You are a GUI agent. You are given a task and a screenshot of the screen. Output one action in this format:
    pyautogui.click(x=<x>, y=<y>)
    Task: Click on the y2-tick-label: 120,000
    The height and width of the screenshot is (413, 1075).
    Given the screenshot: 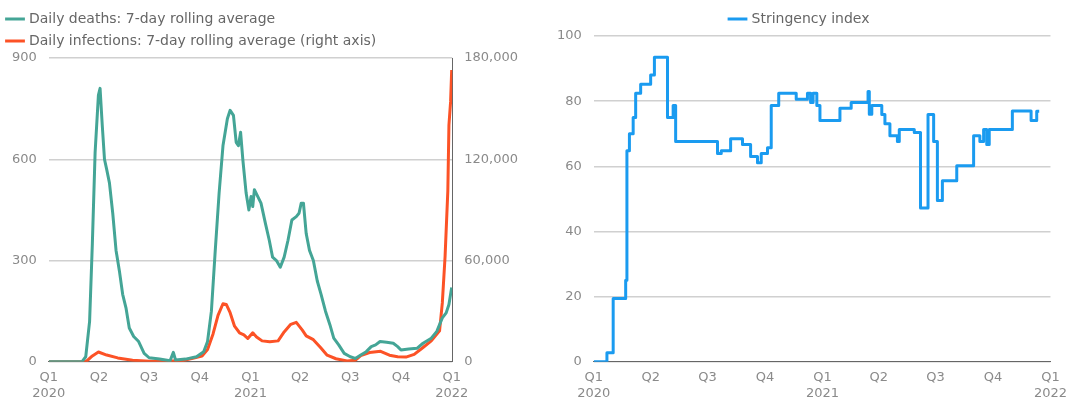 What is the action you would take?
    pyautogui.click(x=491, y=158)
    